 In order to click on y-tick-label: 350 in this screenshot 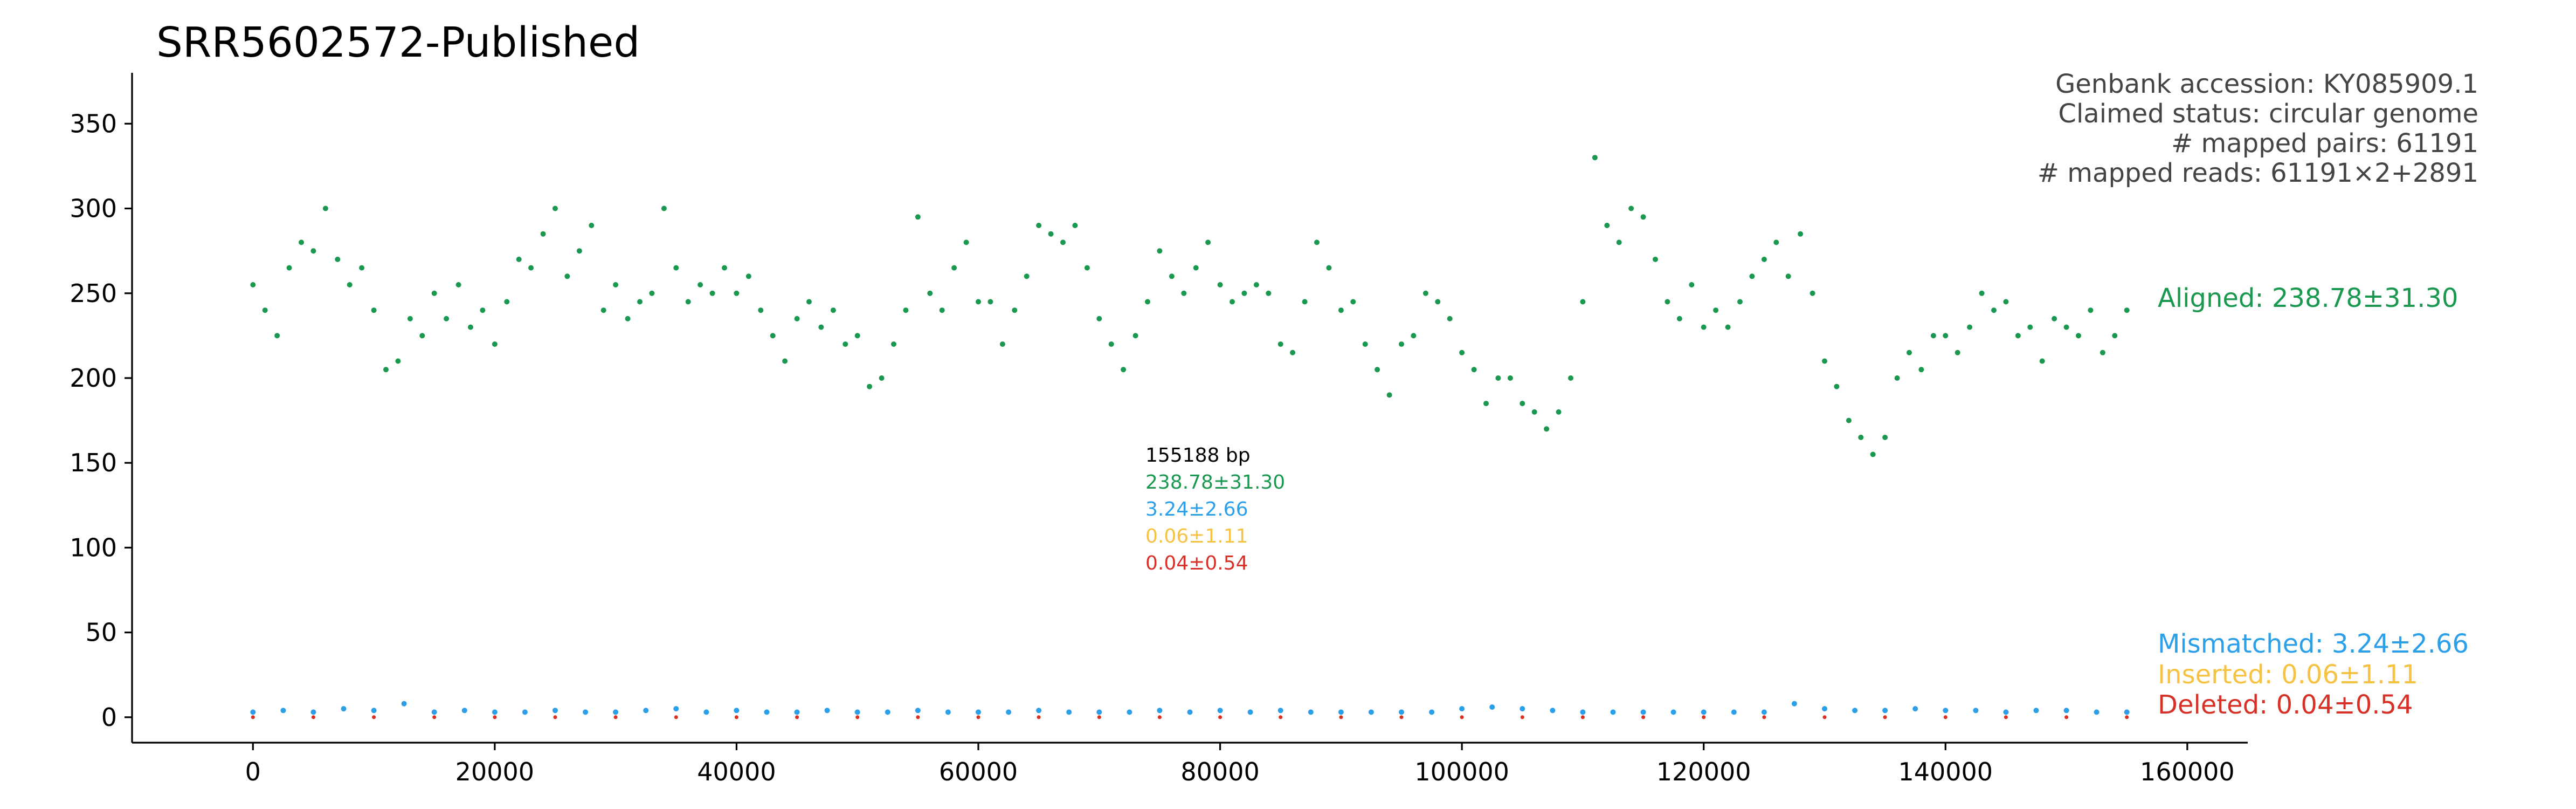, I will do `click(93, 123)`.